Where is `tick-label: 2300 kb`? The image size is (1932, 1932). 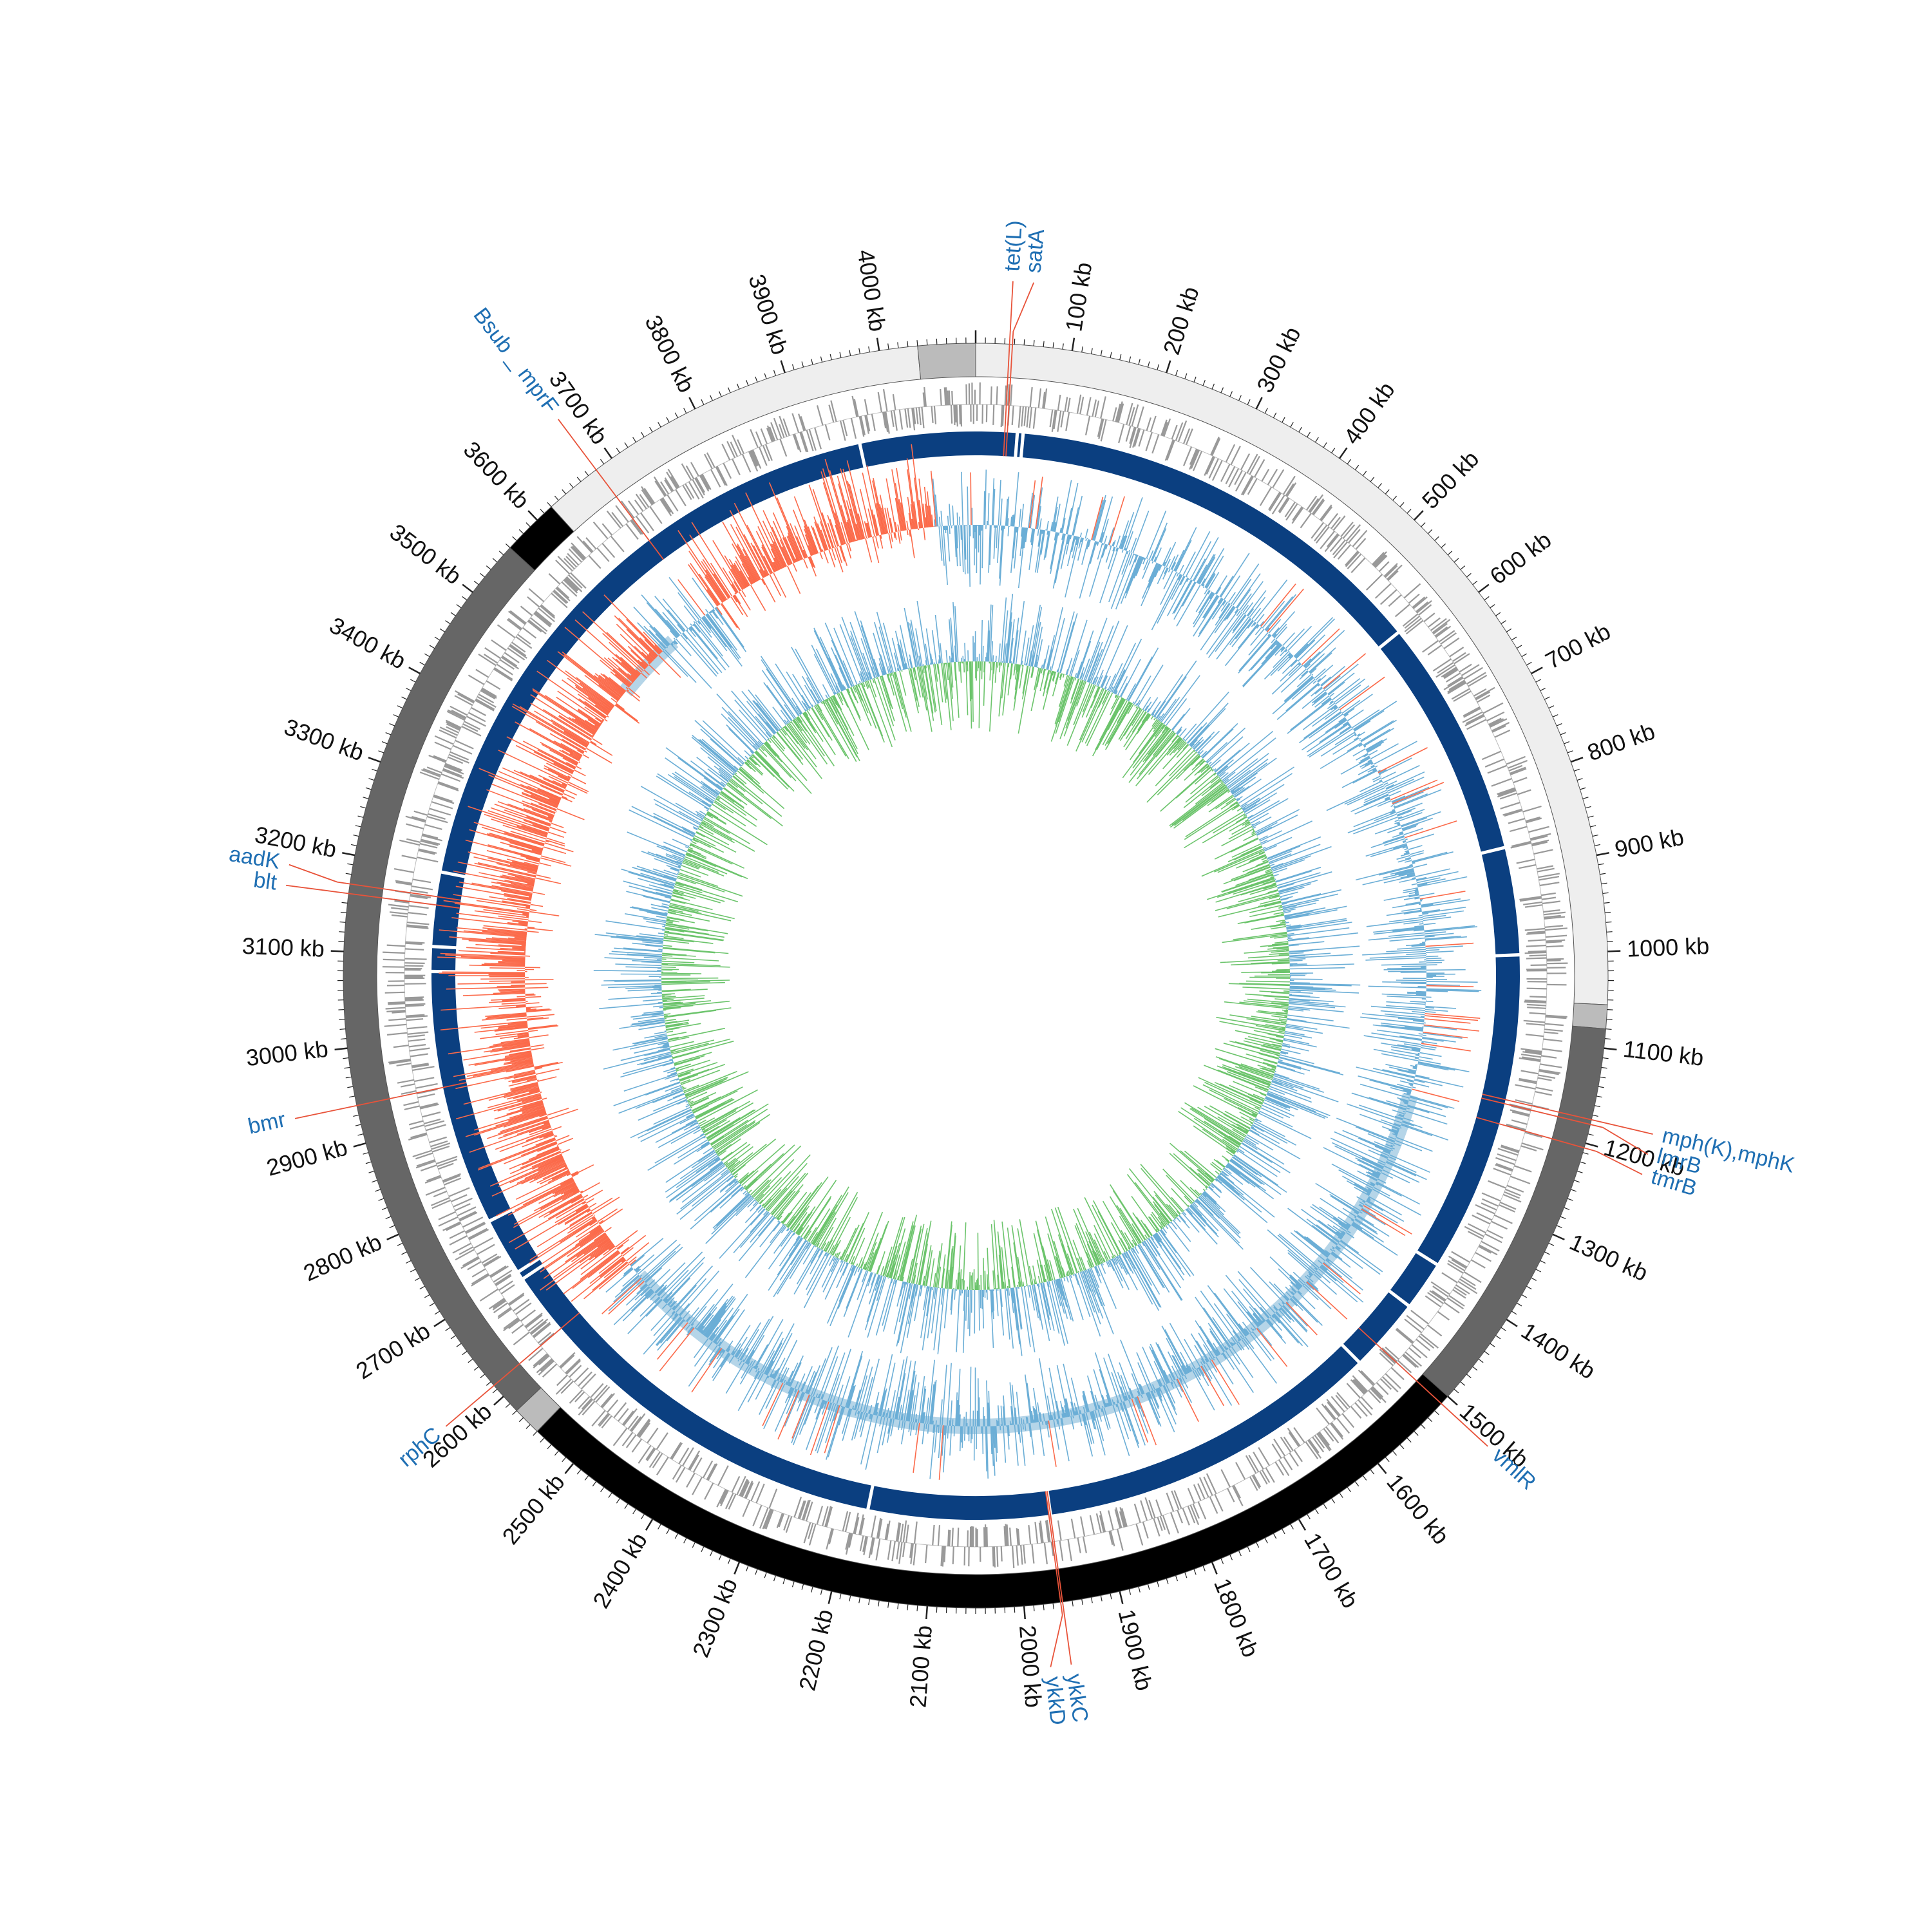
tick-label: 2300 kb is located at coordinates (715, 1618).